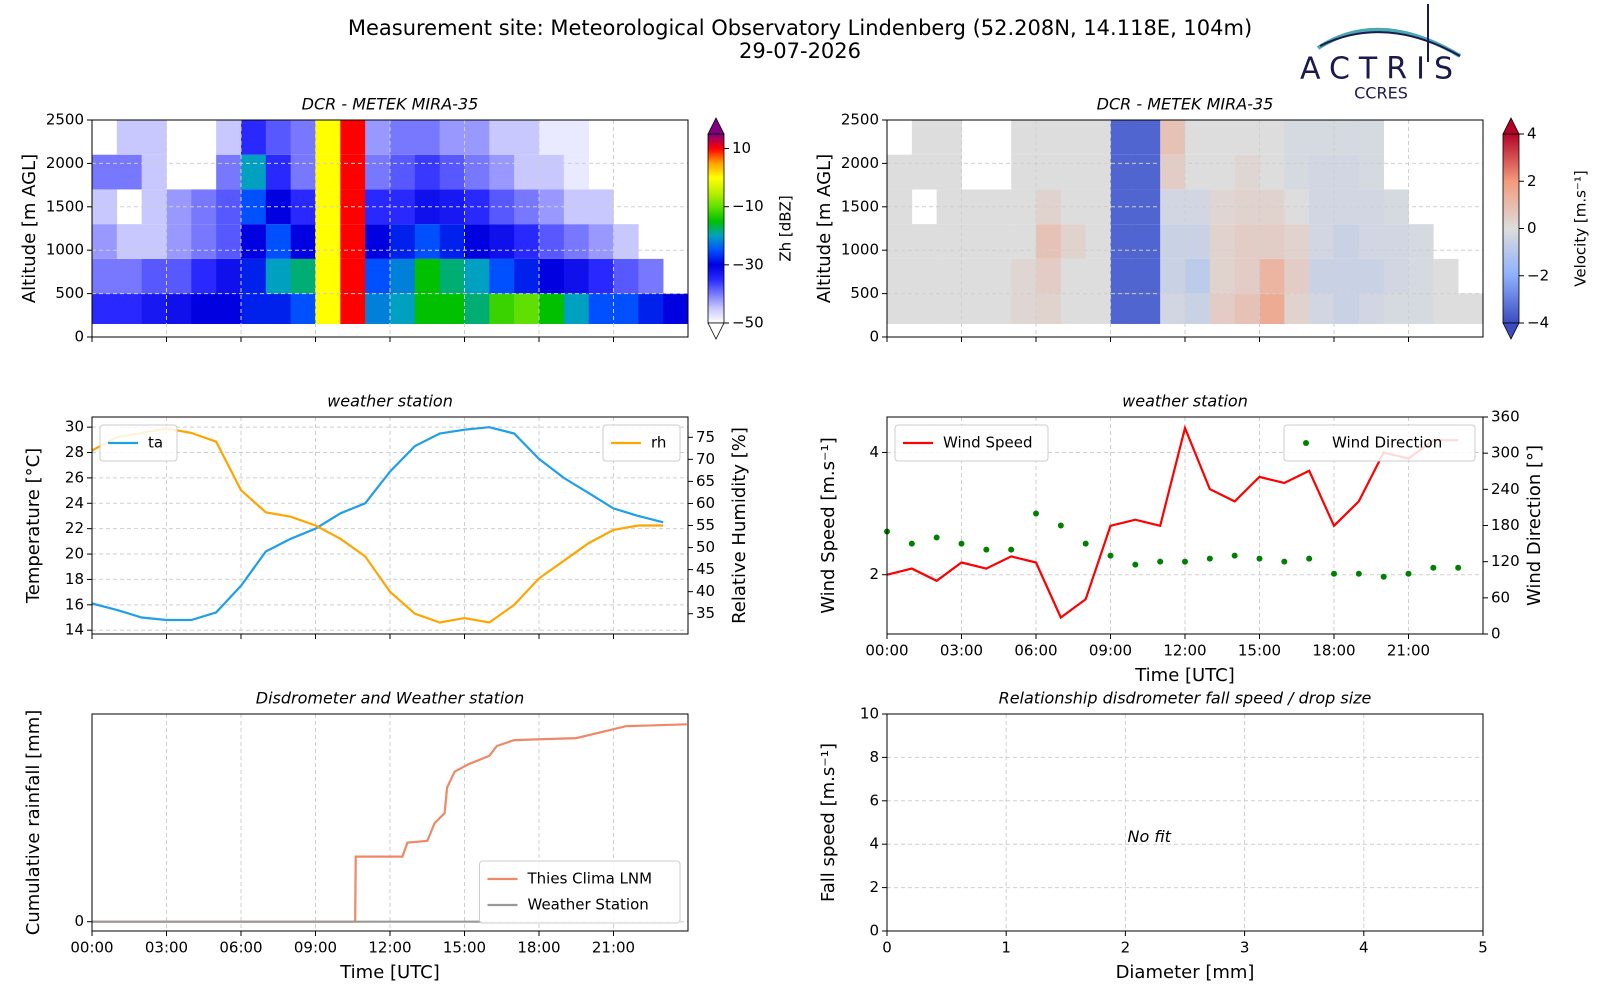 The width and height of the screenshot is (1600, 1000). I want to click on legend-label: Wind Speed, so click(988, 443).